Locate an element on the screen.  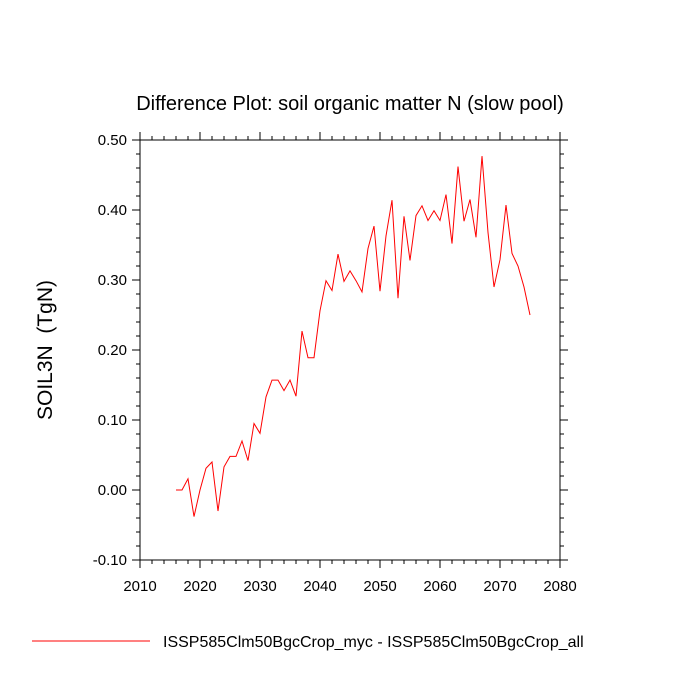
y-tick-label: 0.10 is located at coordinates (112, 420).